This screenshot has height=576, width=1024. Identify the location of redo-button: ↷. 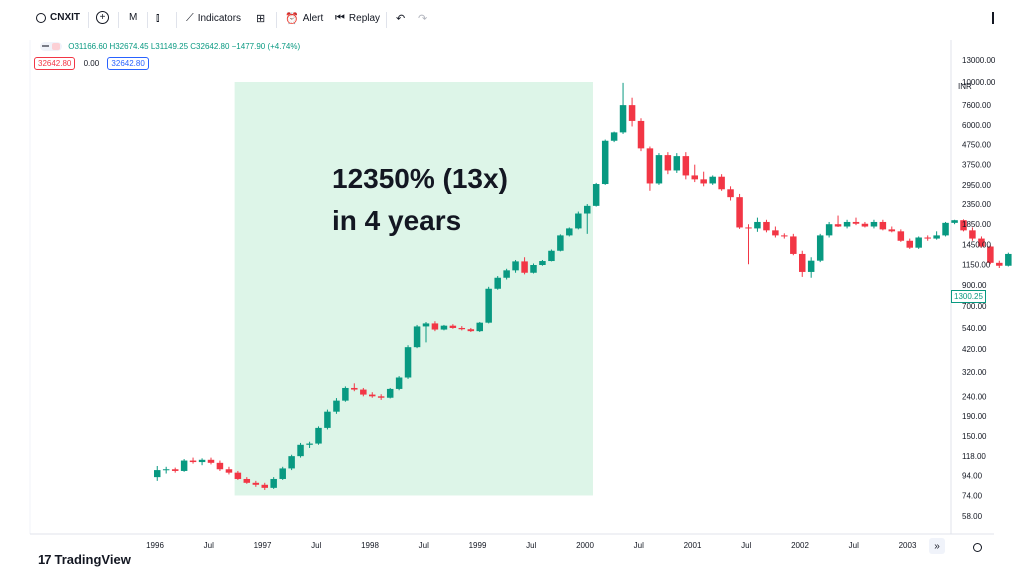
(422, 18).